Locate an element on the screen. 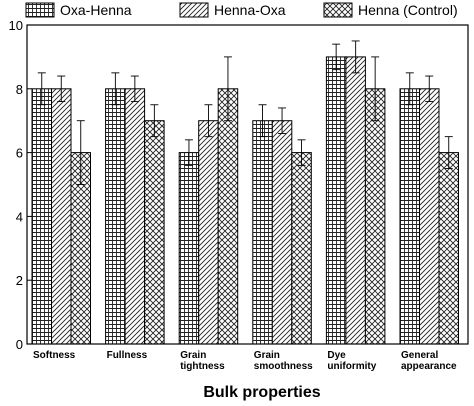 This screenshot has width=474, height=406. chart-legend: Oxa-Henna Henna-Oxa Henna (Control) is located at coordinates (241, 10).